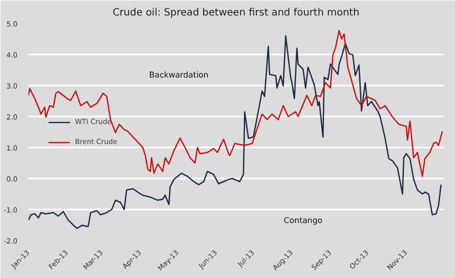 The height and width of the screenshot is (278, 455). What do you see at coordinates (303, 220) in the screenshot?
I see `annotation: Contango` at bounding box center [303, 220].